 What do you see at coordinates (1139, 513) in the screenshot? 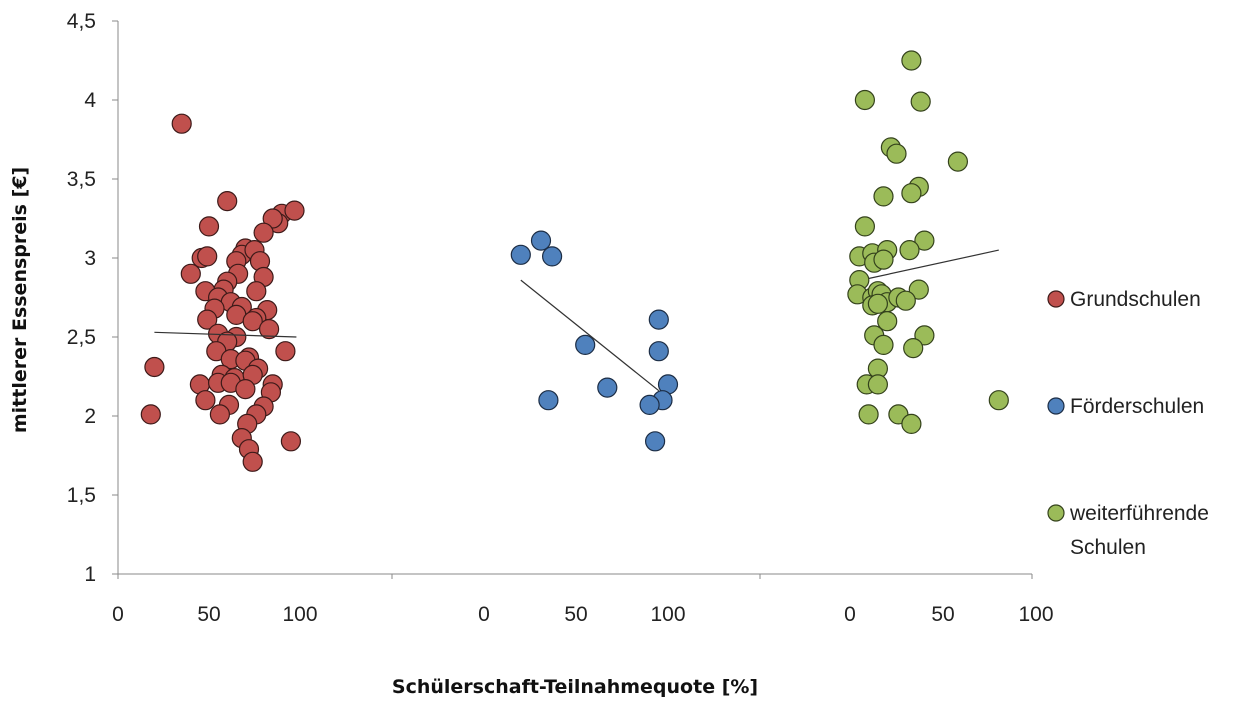
I see `legend-label-line: weiterführende` at bounding box center [1139, 513].